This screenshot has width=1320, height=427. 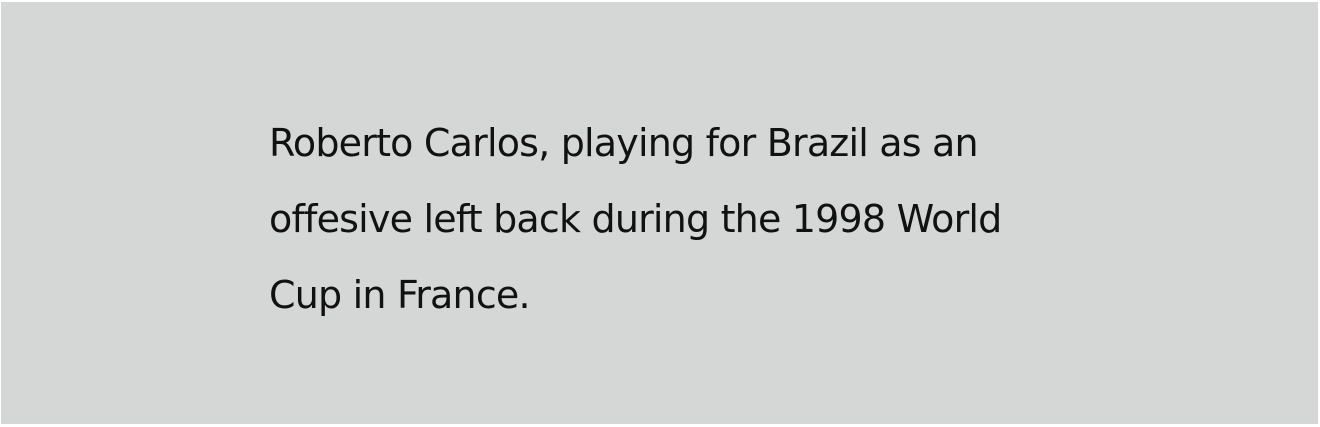 I want to click on caption-line-3: Cup in France., so click(x=400, y=295).